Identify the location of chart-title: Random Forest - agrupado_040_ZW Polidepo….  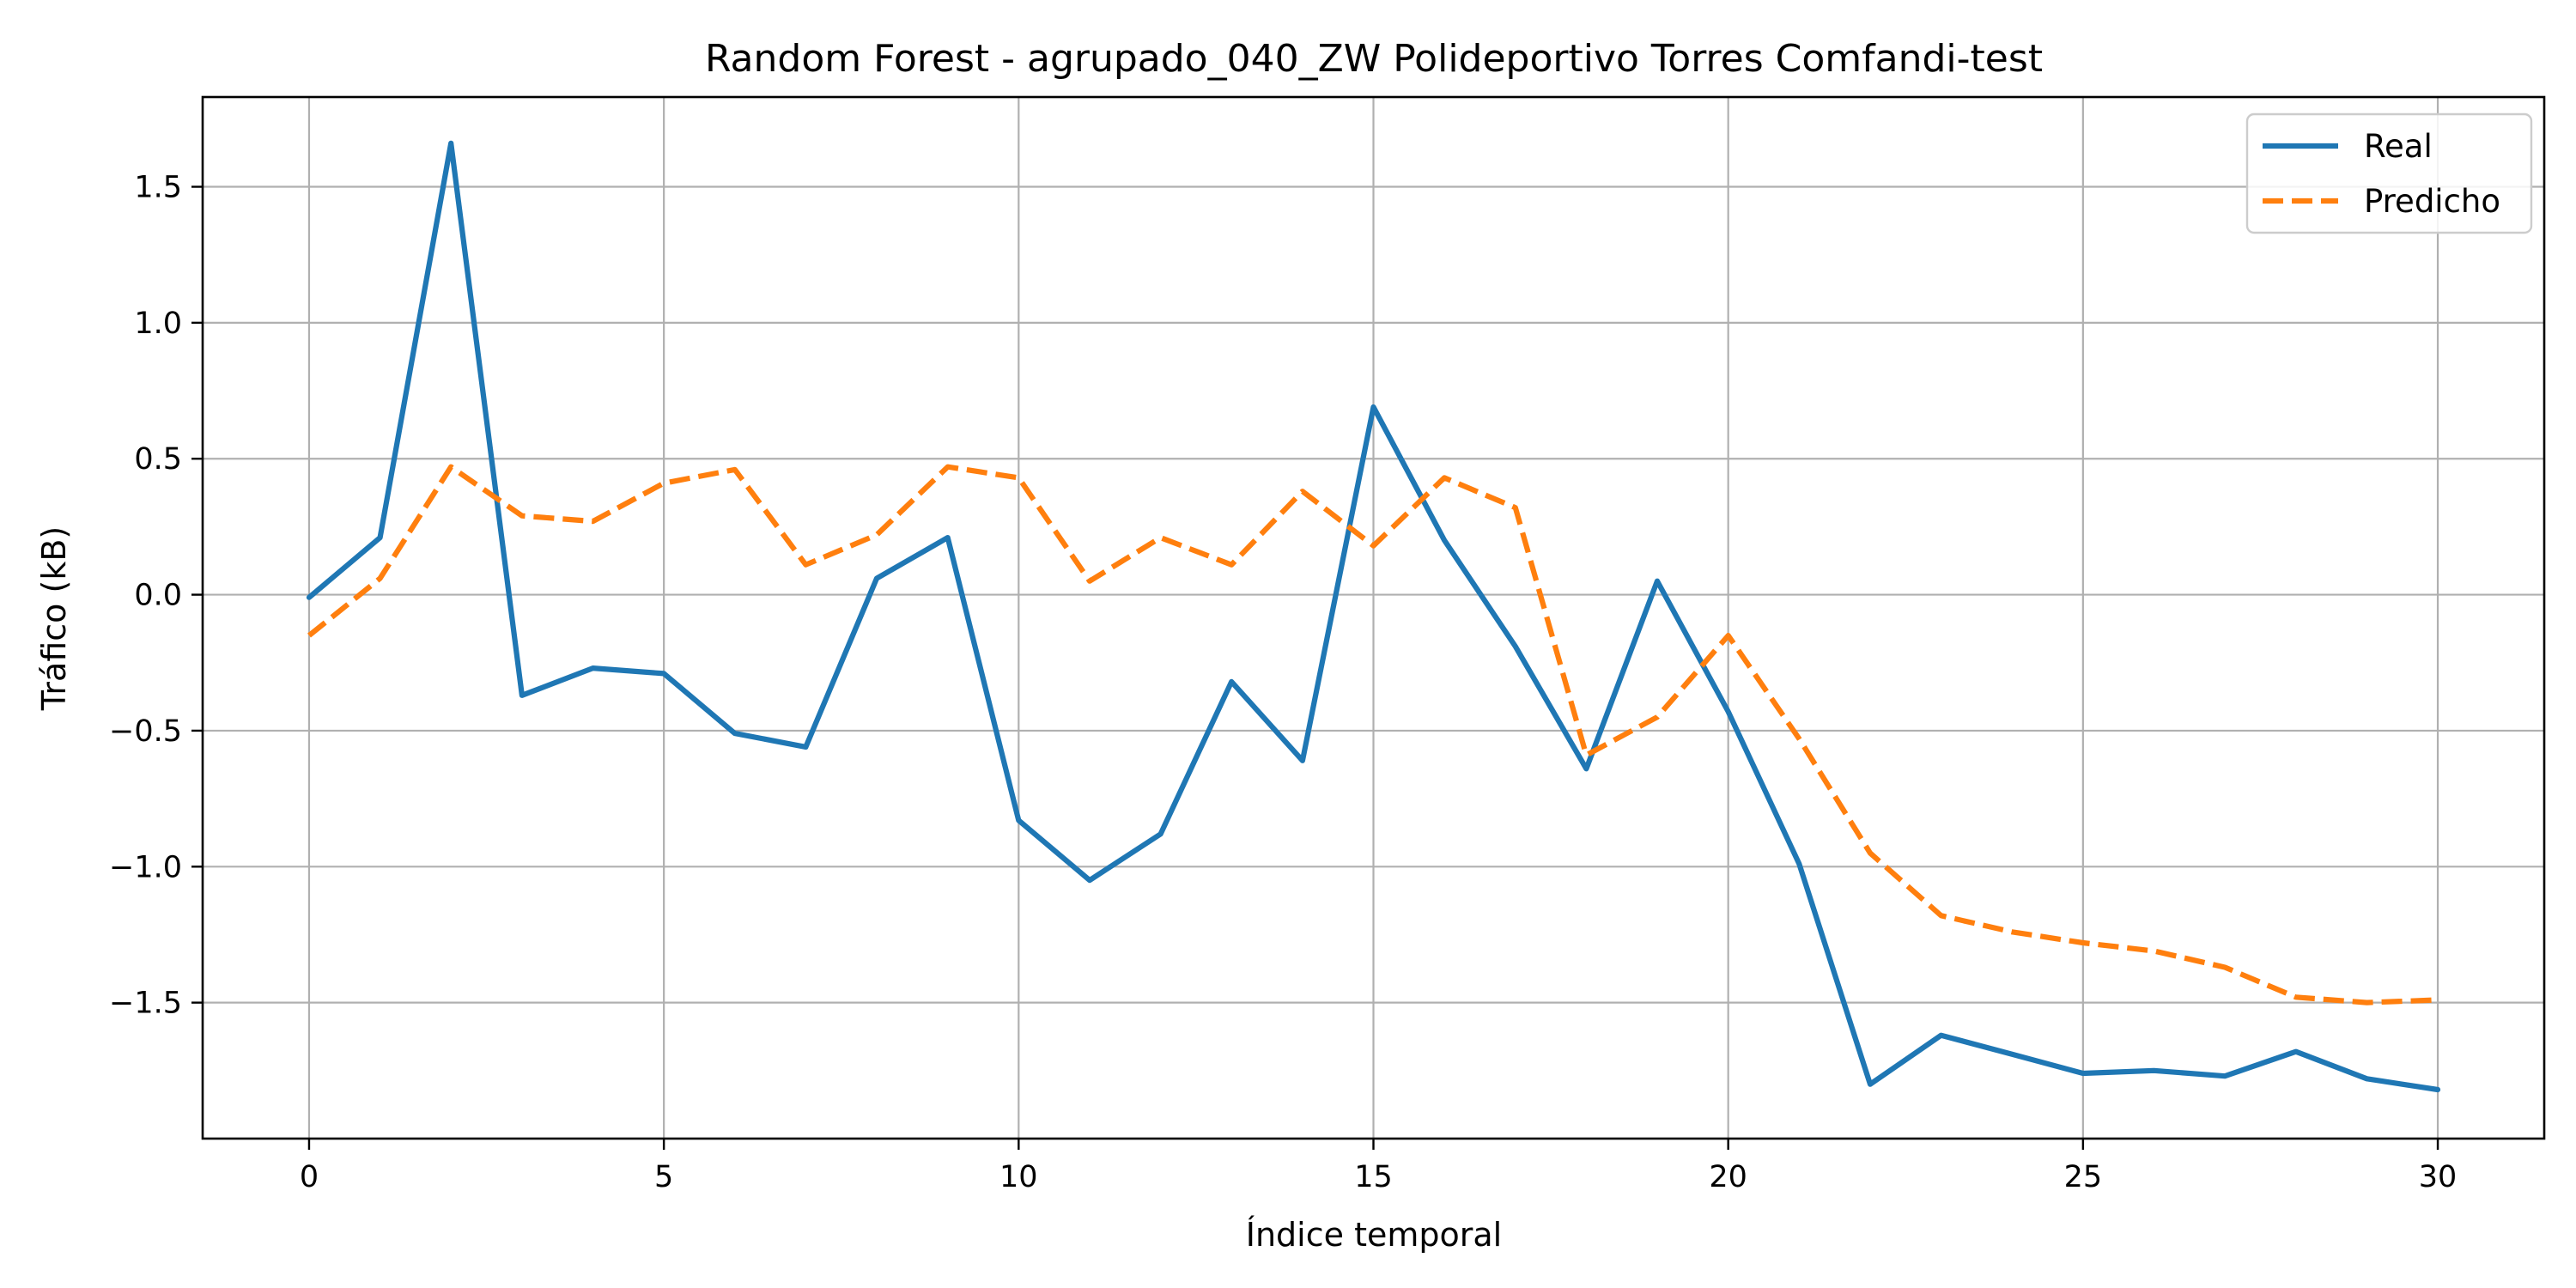
(1374, 59).